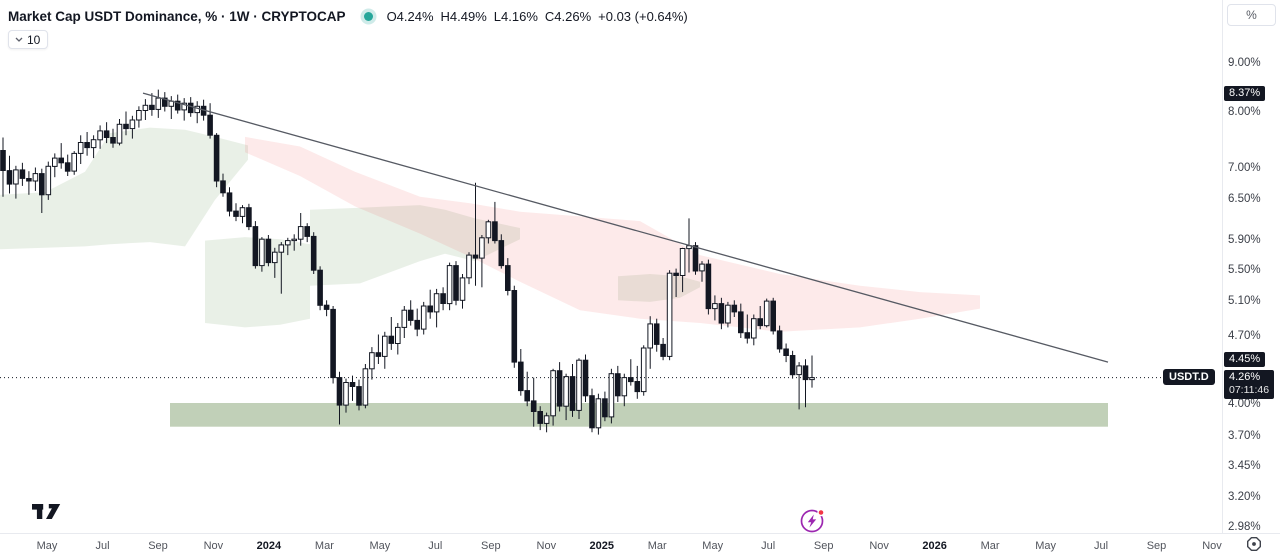  What do you see at coordinates (1101, 546) in the screenshot?
I see `time-month-label: Jul` at bounding box center [1101, 546].